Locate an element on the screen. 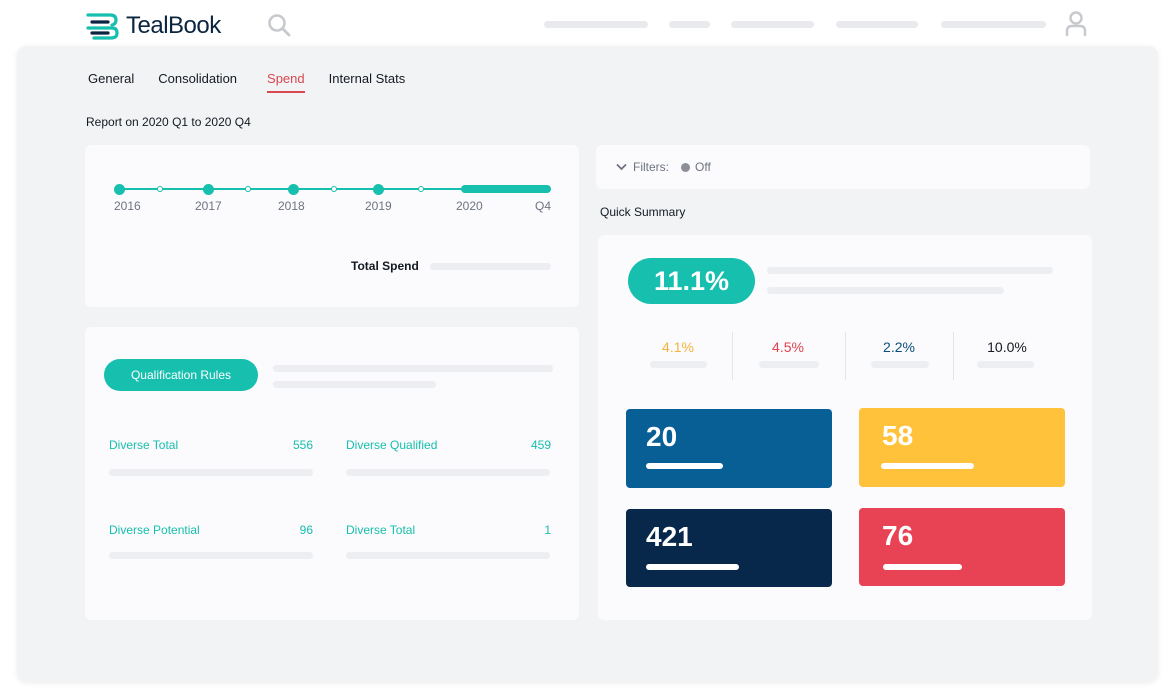 This screenshot has width=1172, height=698. logo-text: TealBook is located at coordinates (173, 25).